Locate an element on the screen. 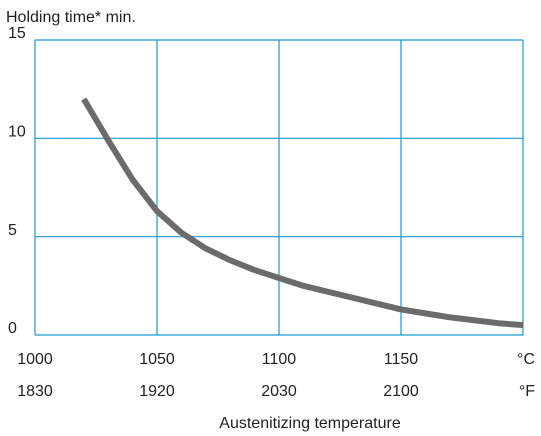 This screenshot has width=541, height=436. x-tick-label: 1050 is located at coordinates (157, 359).